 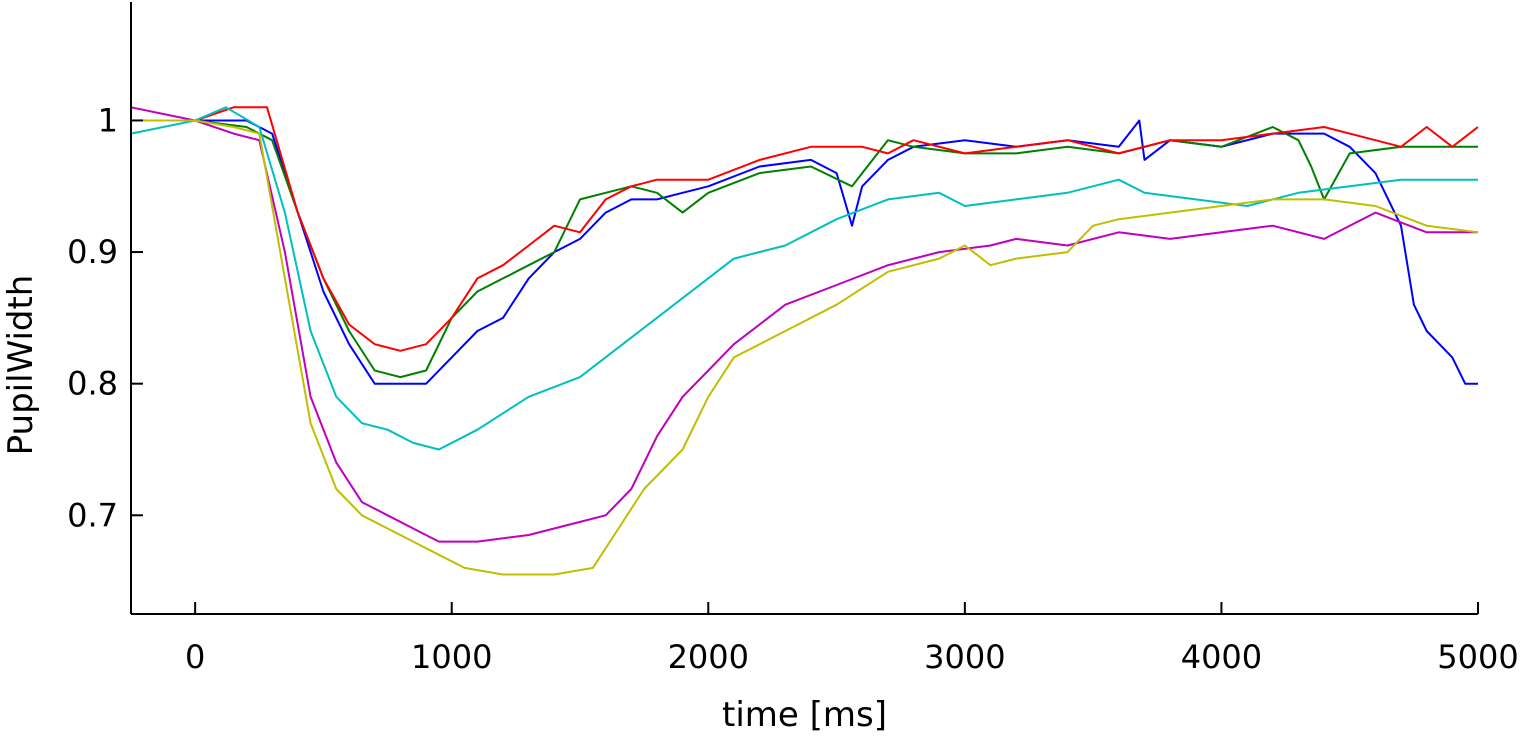 What do you see at coordinates (451, 657) in the screenshot?
I see `x-tick-label: 1000` at bounding box center [451, 657].